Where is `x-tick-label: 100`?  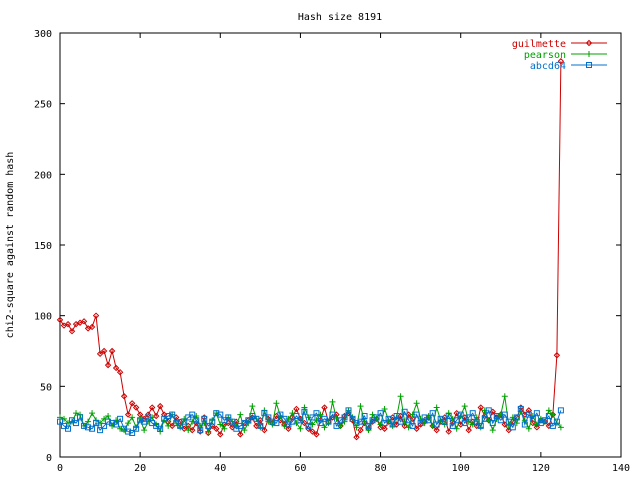 x-tick-label: 100 is located at coordinates (461, 468).